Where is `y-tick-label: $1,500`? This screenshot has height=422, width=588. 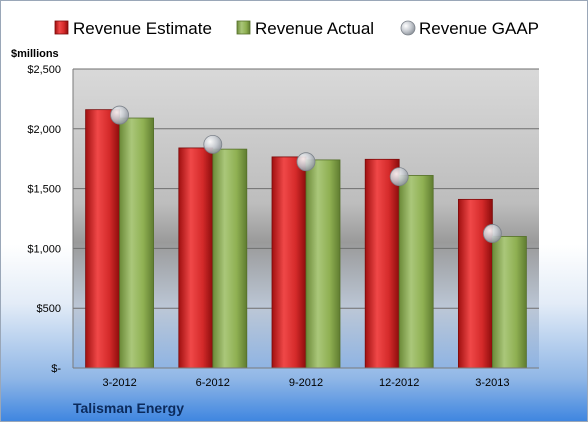 y-tick-label: $1,500 is located at coordinates (44, 190).